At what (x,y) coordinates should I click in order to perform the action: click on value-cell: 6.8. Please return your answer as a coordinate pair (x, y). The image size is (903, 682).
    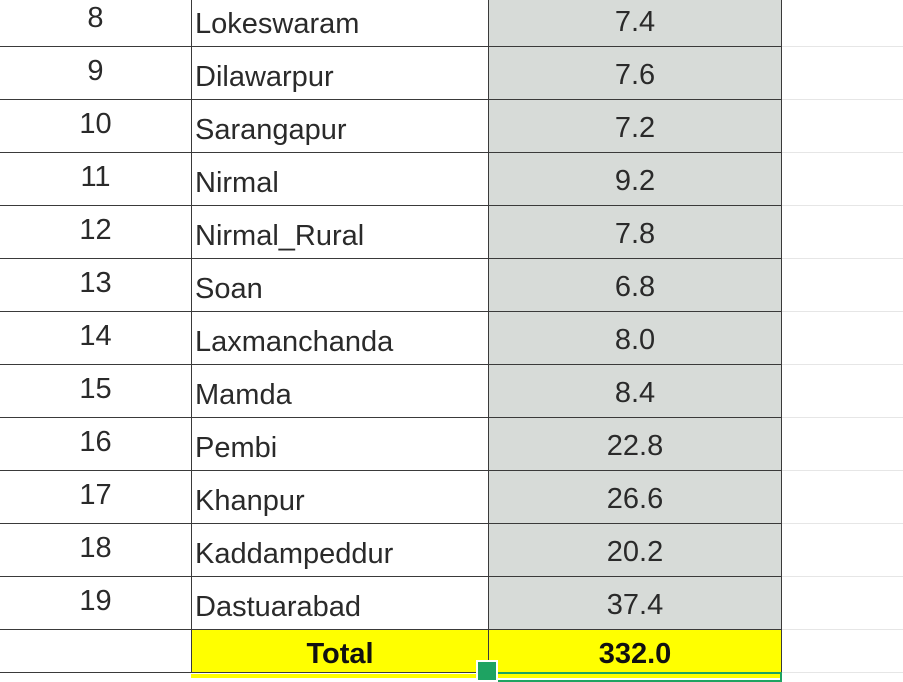
    Looking at the image, I should click on (635, 285).